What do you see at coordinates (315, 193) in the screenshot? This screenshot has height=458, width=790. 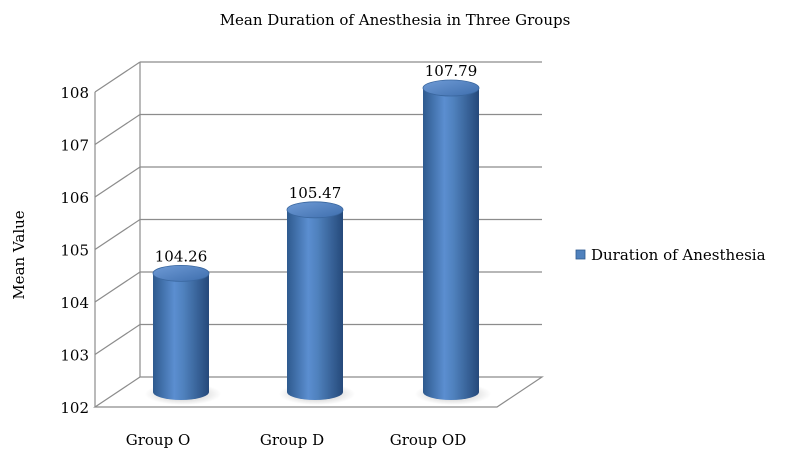 I see `data-label: 105.47` at bounding box center [315, 193].